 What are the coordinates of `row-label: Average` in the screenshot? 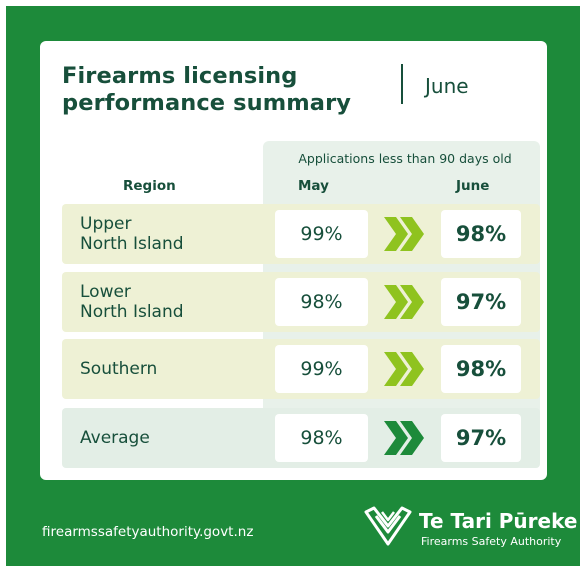 It's located at (115, 438).